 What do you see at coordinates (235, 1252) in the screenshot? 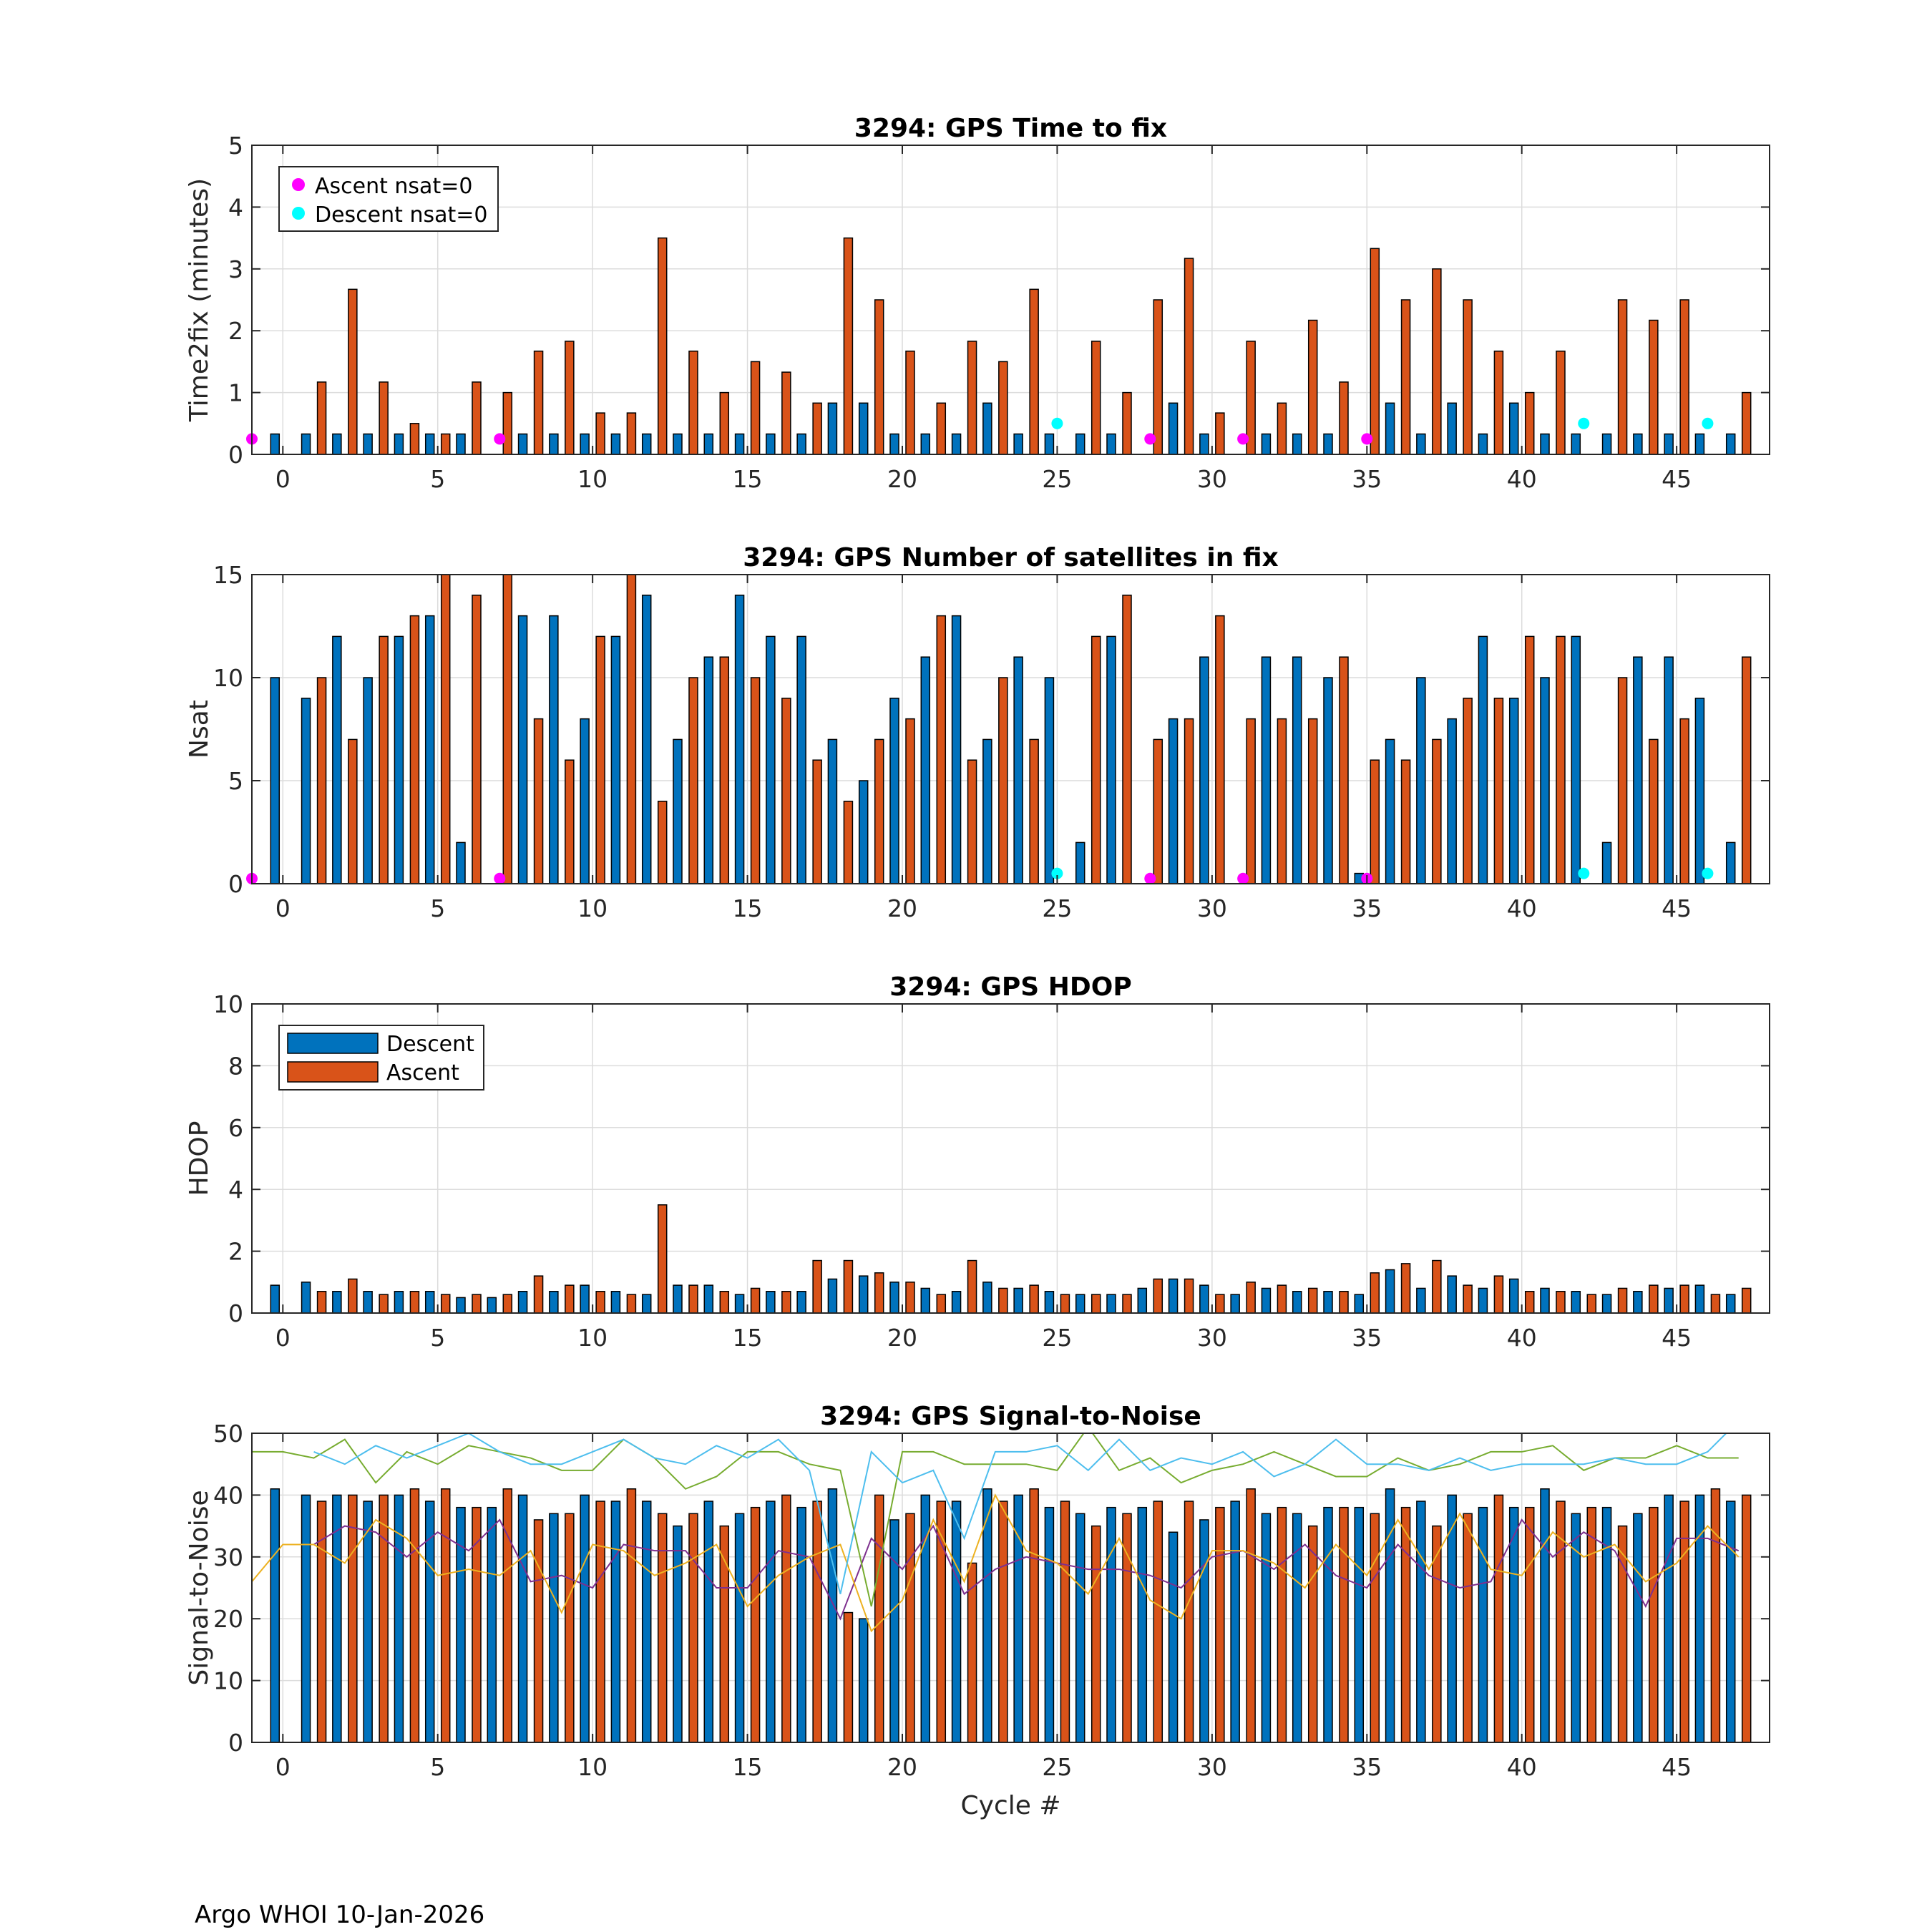
I see `y-tick-label: 2` at bounding box center [235, 1252].